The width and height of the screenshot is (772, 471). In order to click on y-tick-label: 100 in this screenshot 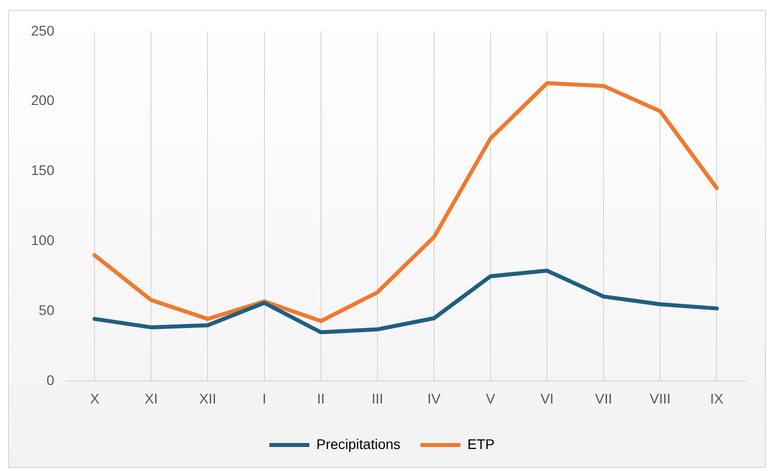, I will do `click(43, 240)`.